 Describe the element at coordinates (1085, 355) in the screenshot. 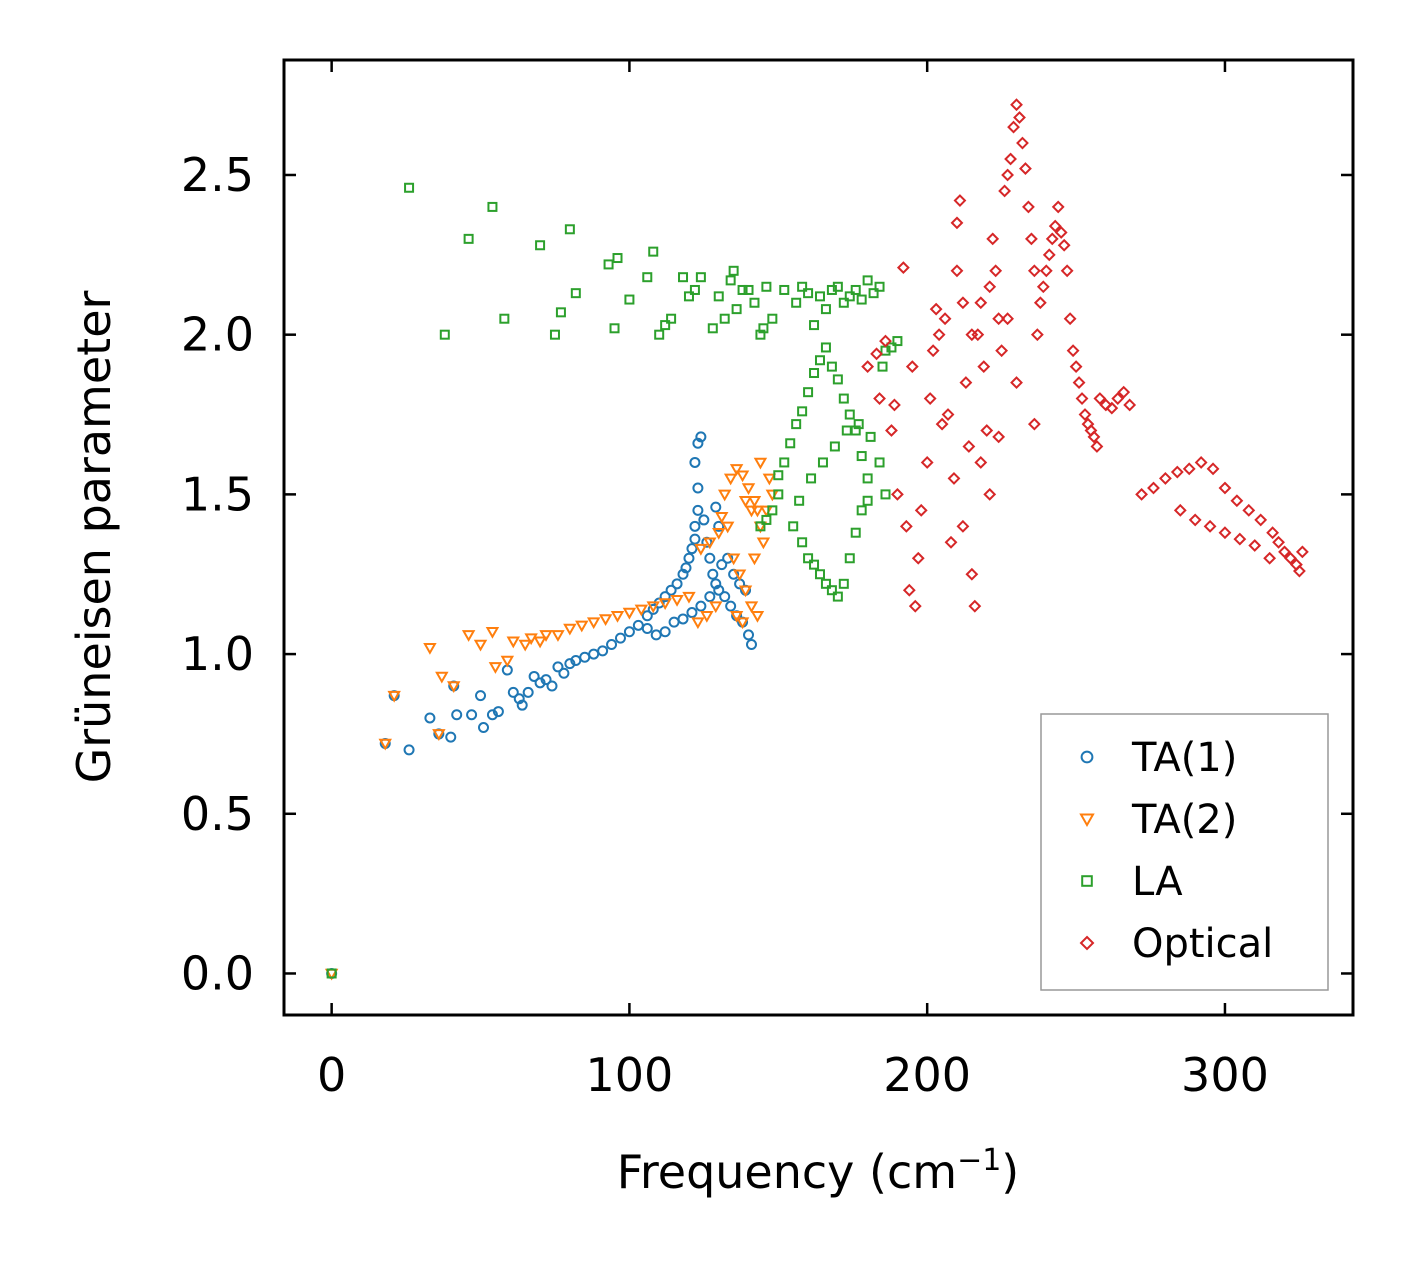

I see `series-optical` at that location.